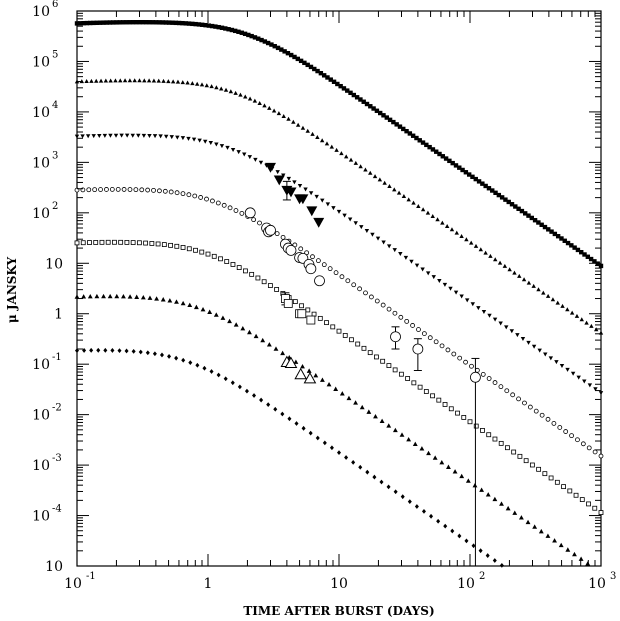  I want to click on y-tick-label: 10, so click(54, 264).